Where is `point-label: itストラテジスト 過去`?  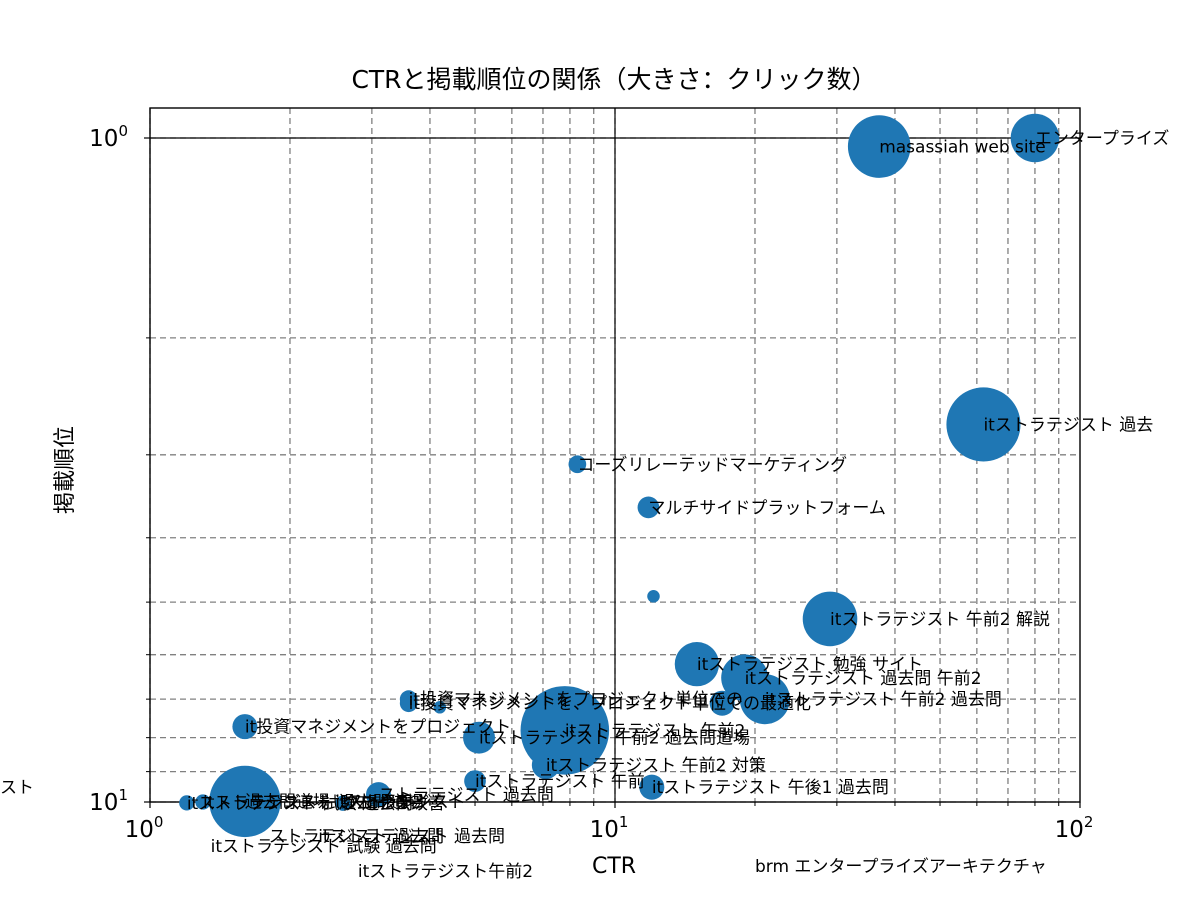 point-label: itストラテジスト 過去 is located at coordinates (1068, 425).